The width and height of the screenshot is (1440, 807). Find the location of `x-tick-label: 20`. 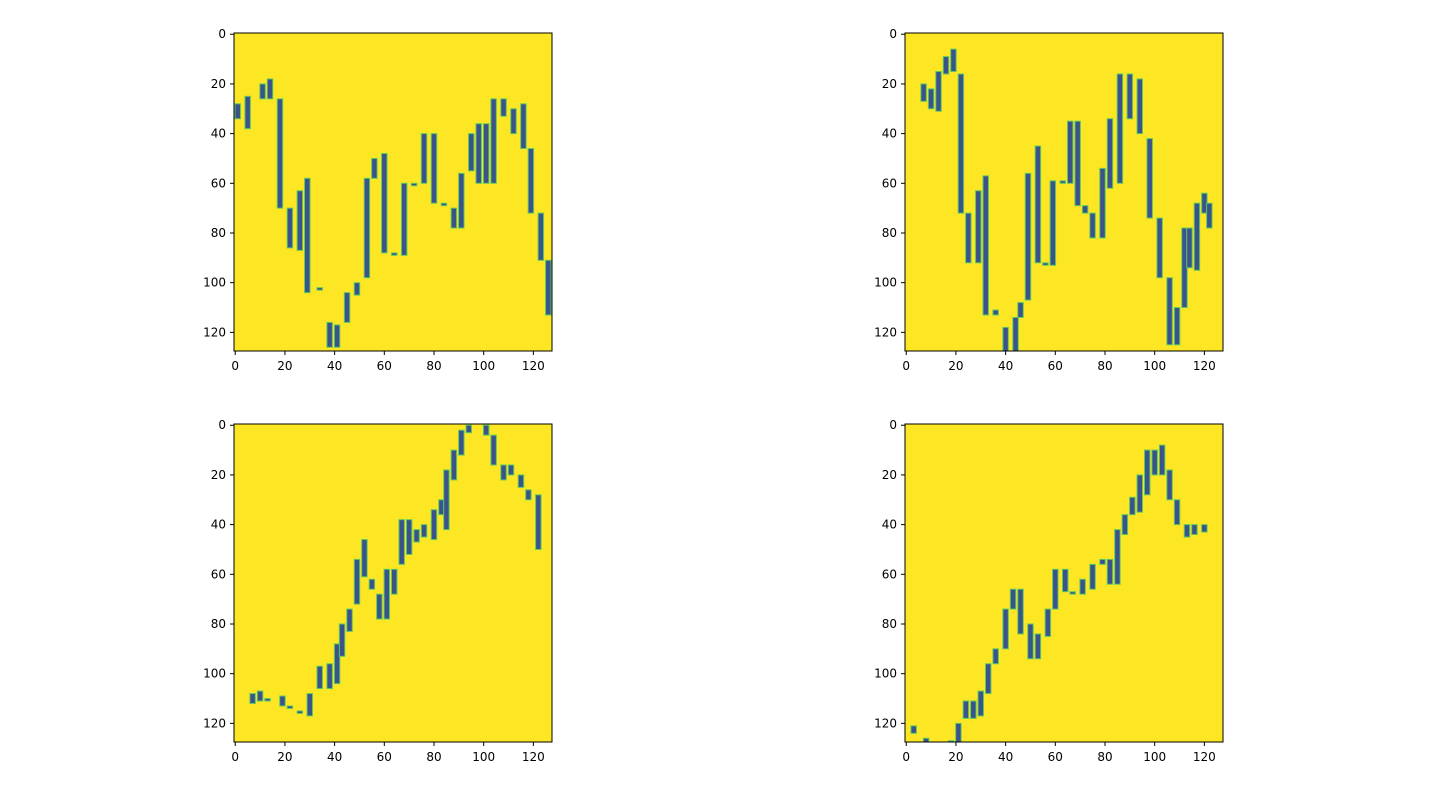

x-tick-label: 20 is located at coordinates (955, 757).